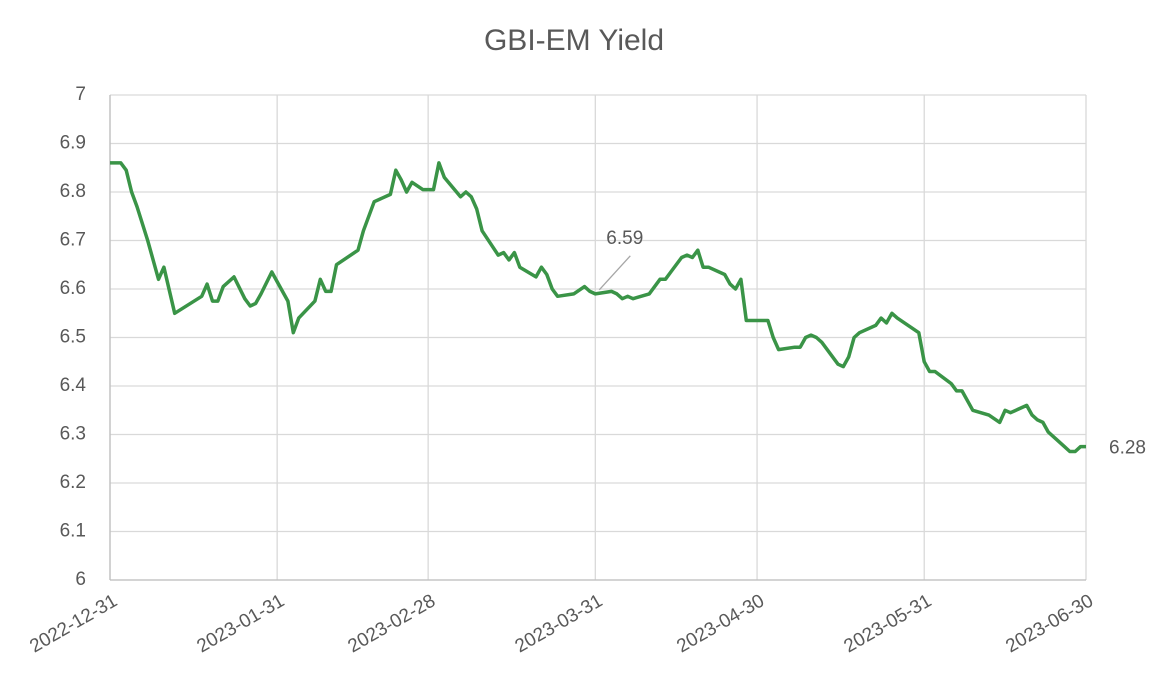 This screenshot has width=1160, height=685. I want to click on y-tick-label: 6.8, so click(73, 191).